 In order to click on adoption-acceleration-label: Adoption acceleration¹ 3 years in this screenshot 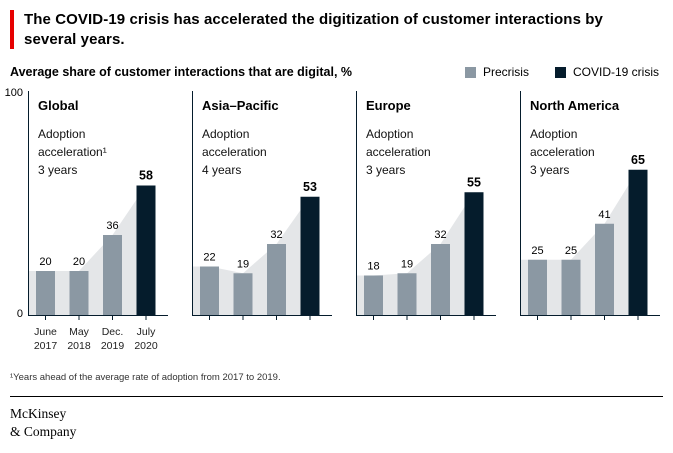, I will do `click(72, 152)`.